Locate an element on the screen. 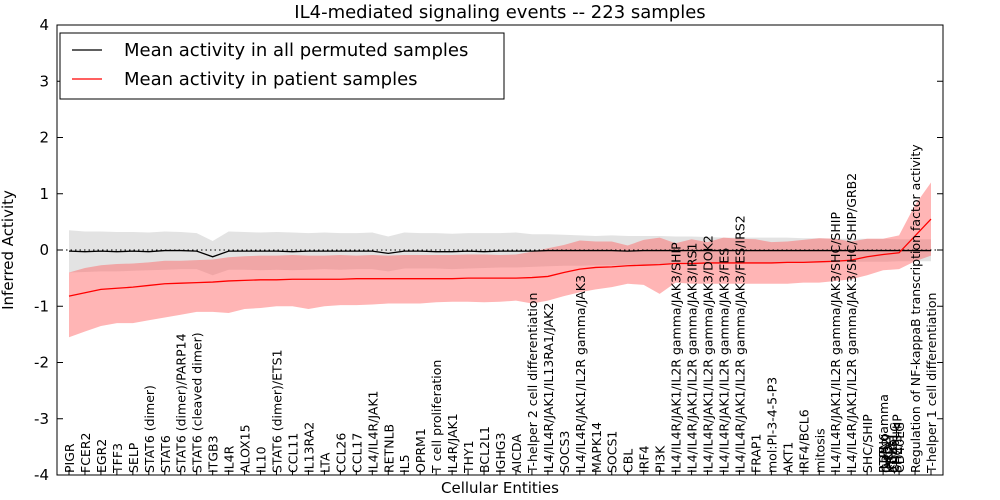 The width and height of the screenshot is (1000, 500). x-axis-title: Cellular Entities is located at coordinates (500, 488).